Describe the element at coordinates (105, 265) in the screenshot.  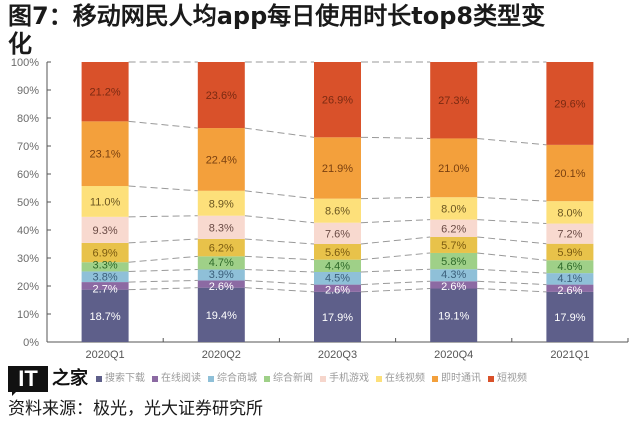
I see `data-label: 3.3%` at that location.